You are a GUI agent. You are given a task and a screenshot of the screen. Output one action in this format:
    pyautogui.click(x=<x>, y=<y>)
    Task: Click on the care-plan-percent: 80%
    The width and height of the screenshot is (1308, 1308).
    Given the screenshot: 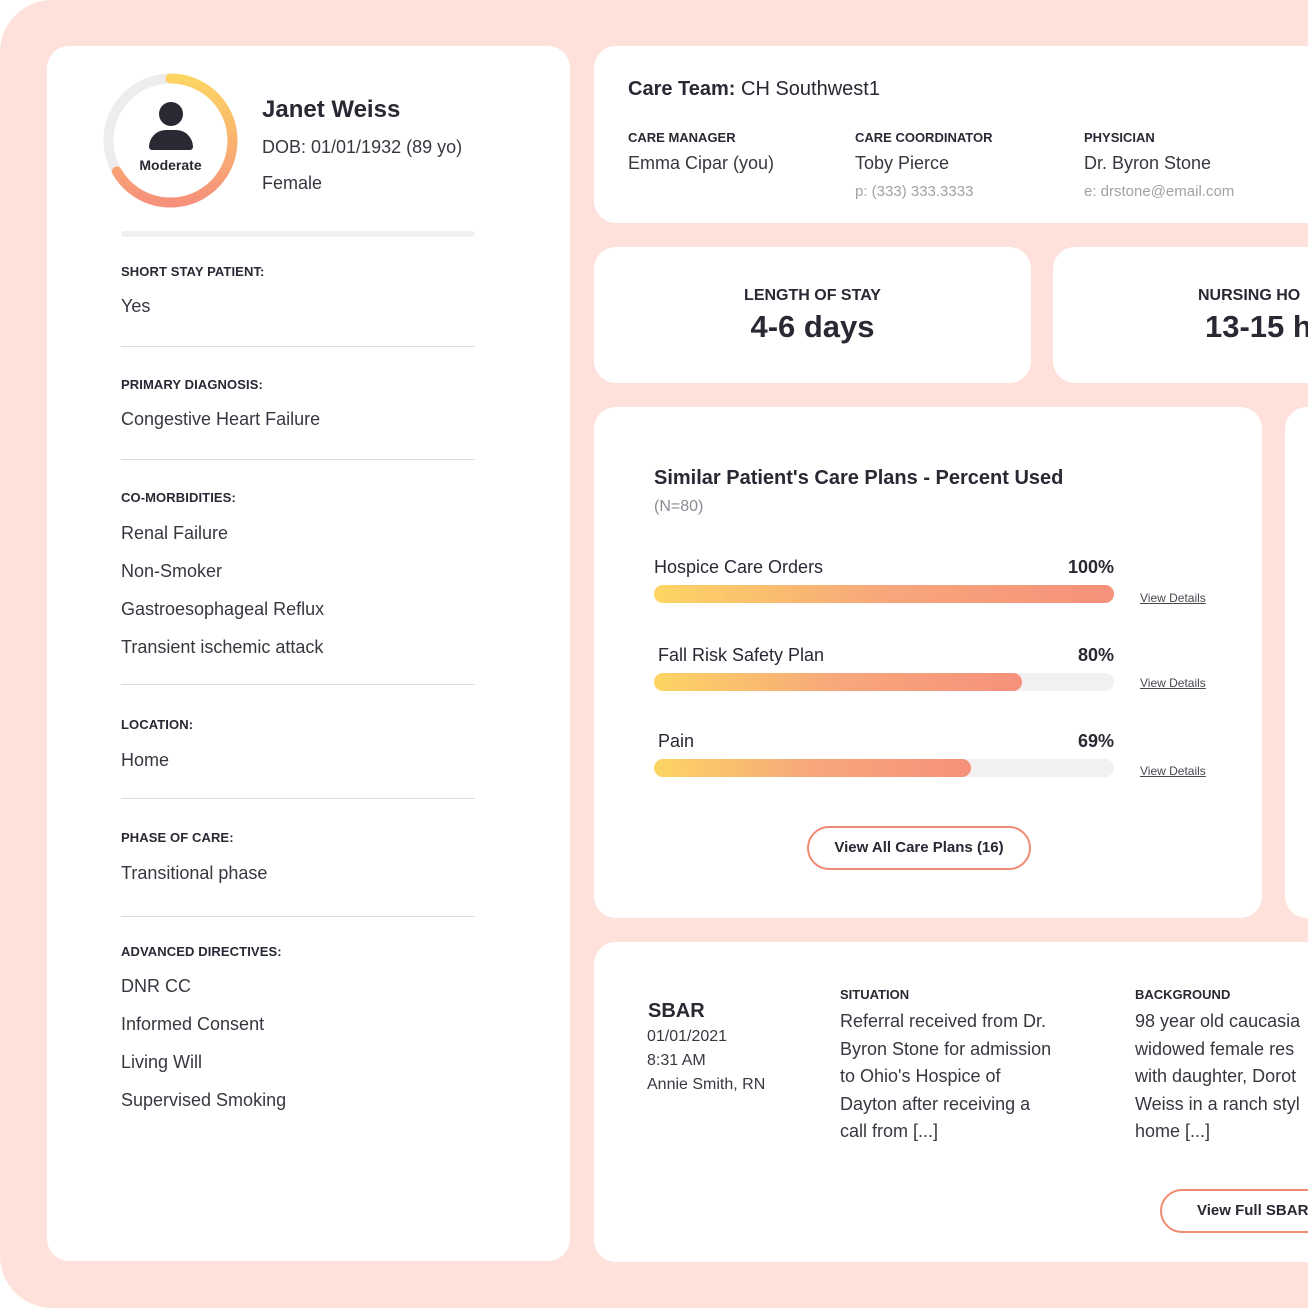 What is the action you would take?
    pyautogui.click(x=1095, y=655)
    